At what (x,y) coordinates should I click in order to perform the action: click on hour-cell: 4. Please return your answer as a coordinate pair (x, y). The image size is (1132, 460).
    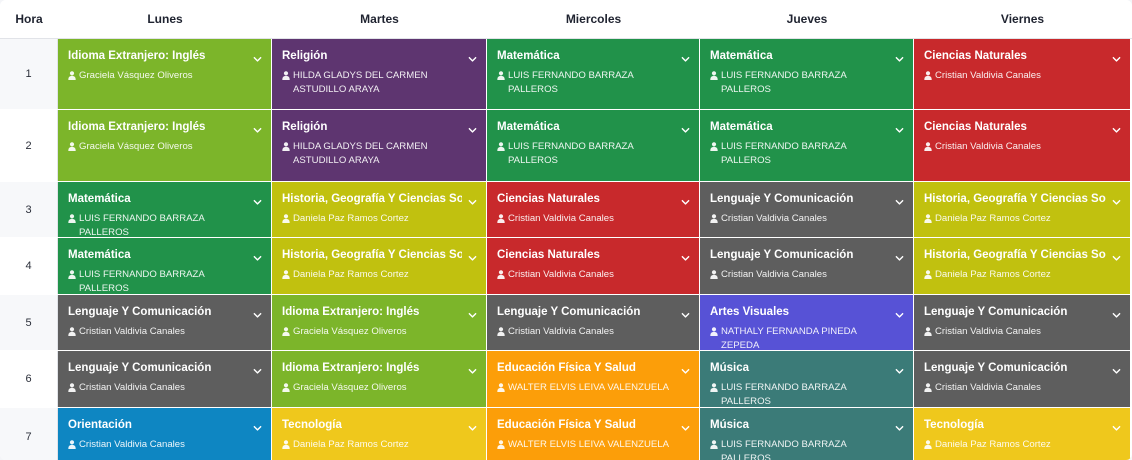
    Looking at the image, I should click on (29, 266).